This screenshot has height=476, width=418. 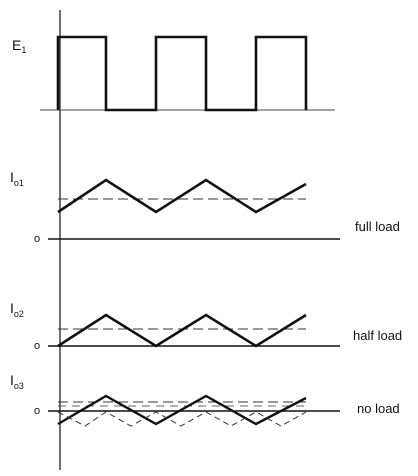 What do you see at coordinates (17, 381) in the screenshot?
I see `io3-label: Io3` at bounding box center [17, 381].